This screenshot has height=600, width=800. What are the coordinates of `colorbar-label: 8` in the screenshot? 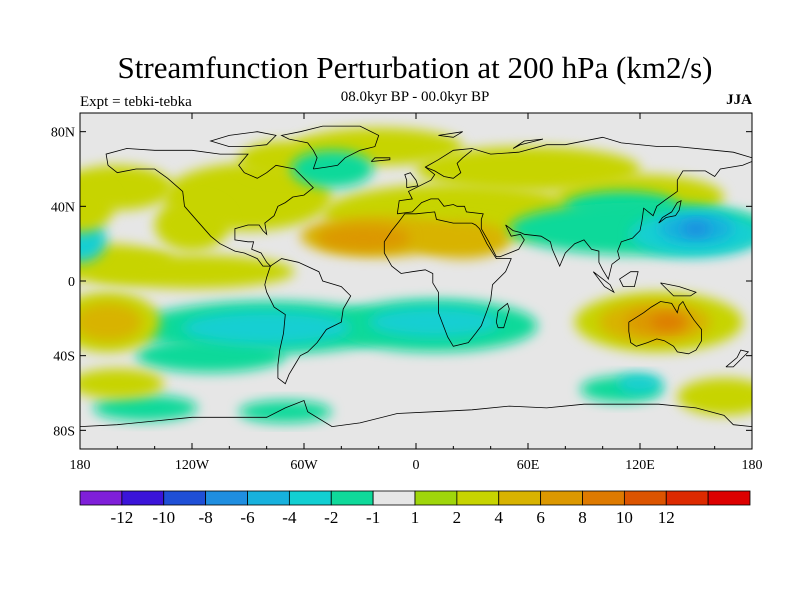 It's located at (582, 517).